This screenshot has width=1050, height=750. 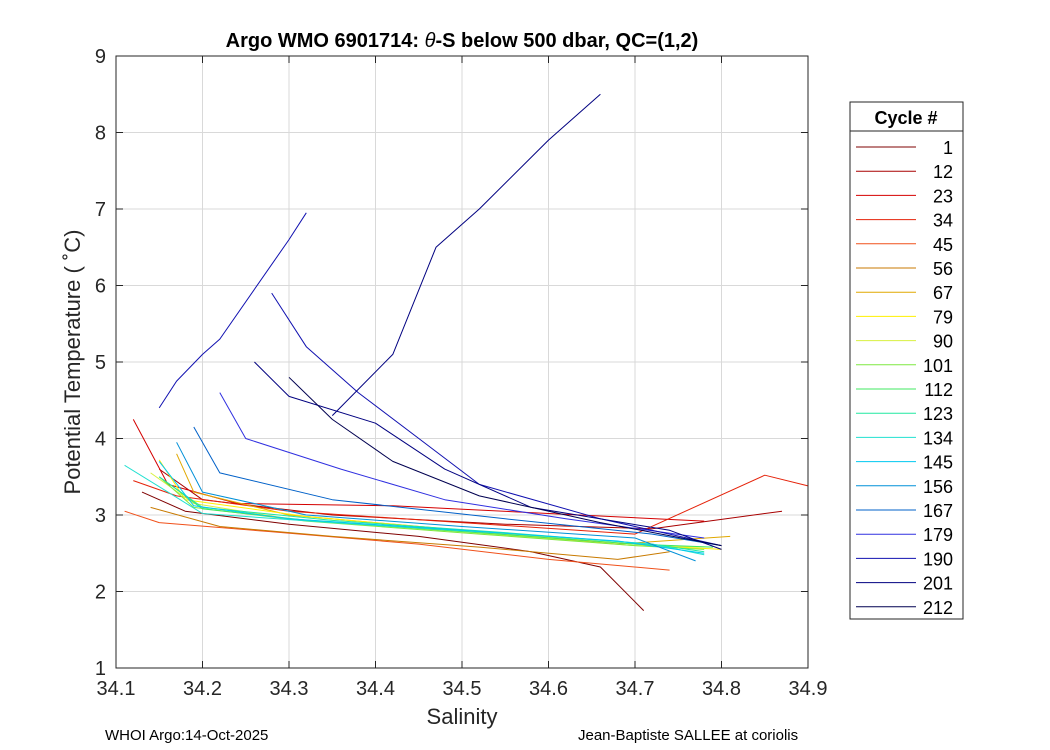 I want to click on legend-title: Cycle #, so click(x=905, y=118).